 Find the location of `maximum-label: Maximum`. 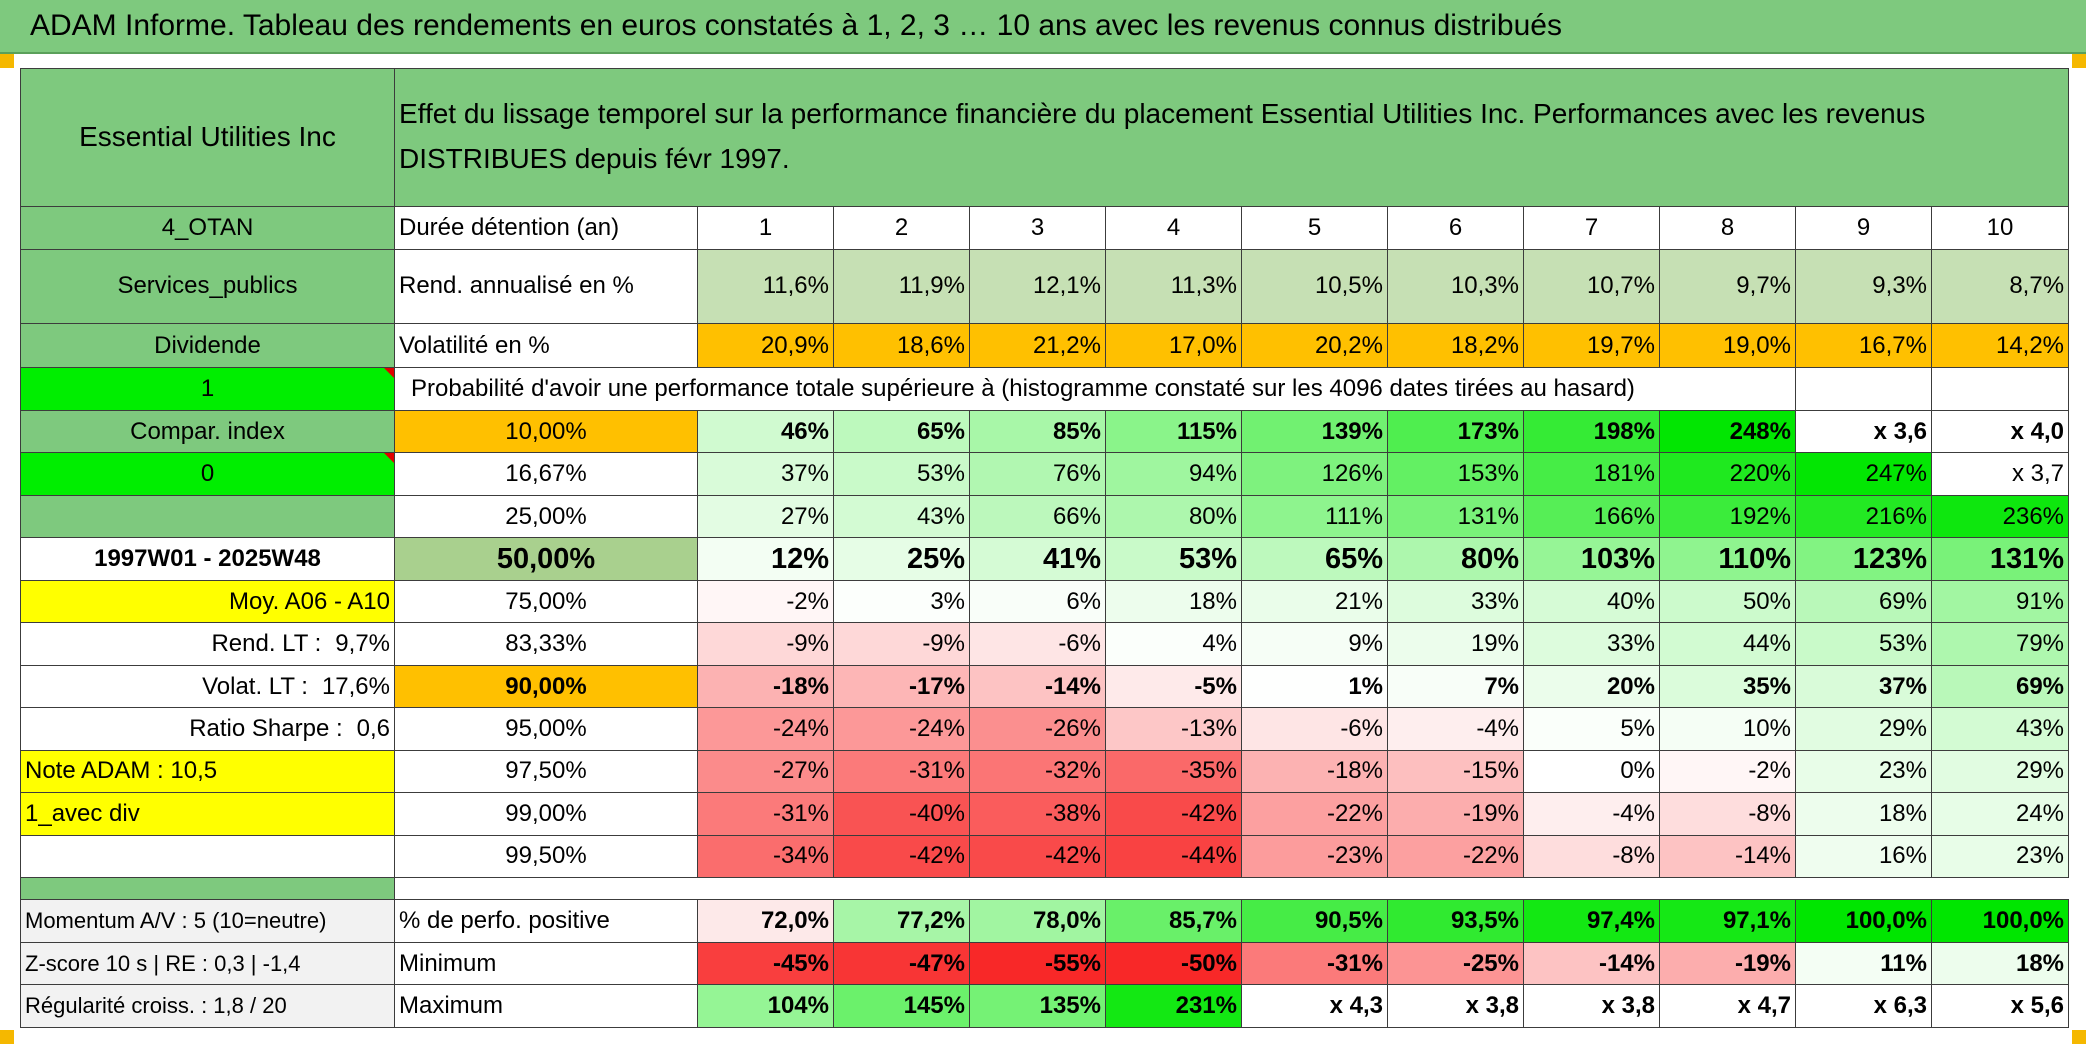

maximum-label: Maximum is located at coordinates (546, 1006).